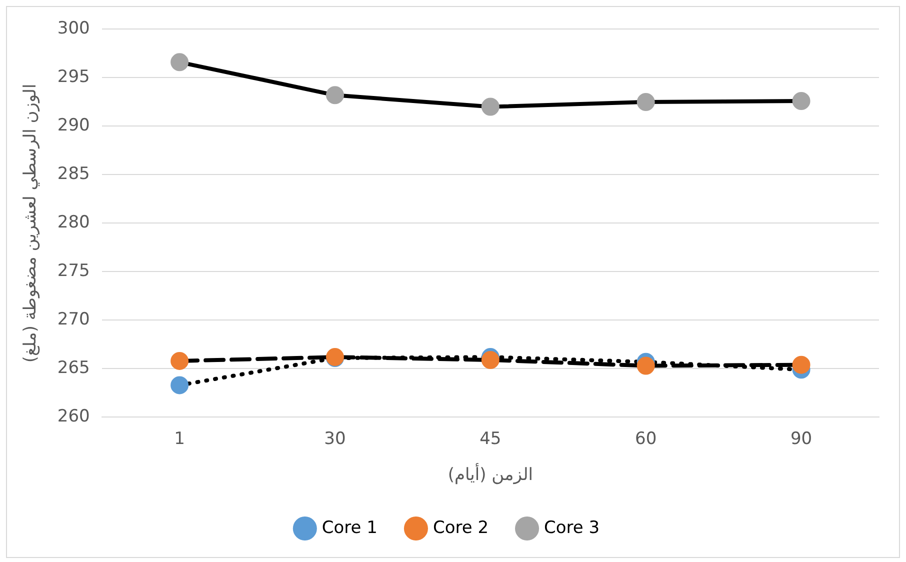 This screenshot has width=906, height=562. Describe the element at coordinates (30, 223) in the screenshot. I see `y-axis-title: الوزن الرسطي لعشرين مضغوطة (ملغ)` at that location.